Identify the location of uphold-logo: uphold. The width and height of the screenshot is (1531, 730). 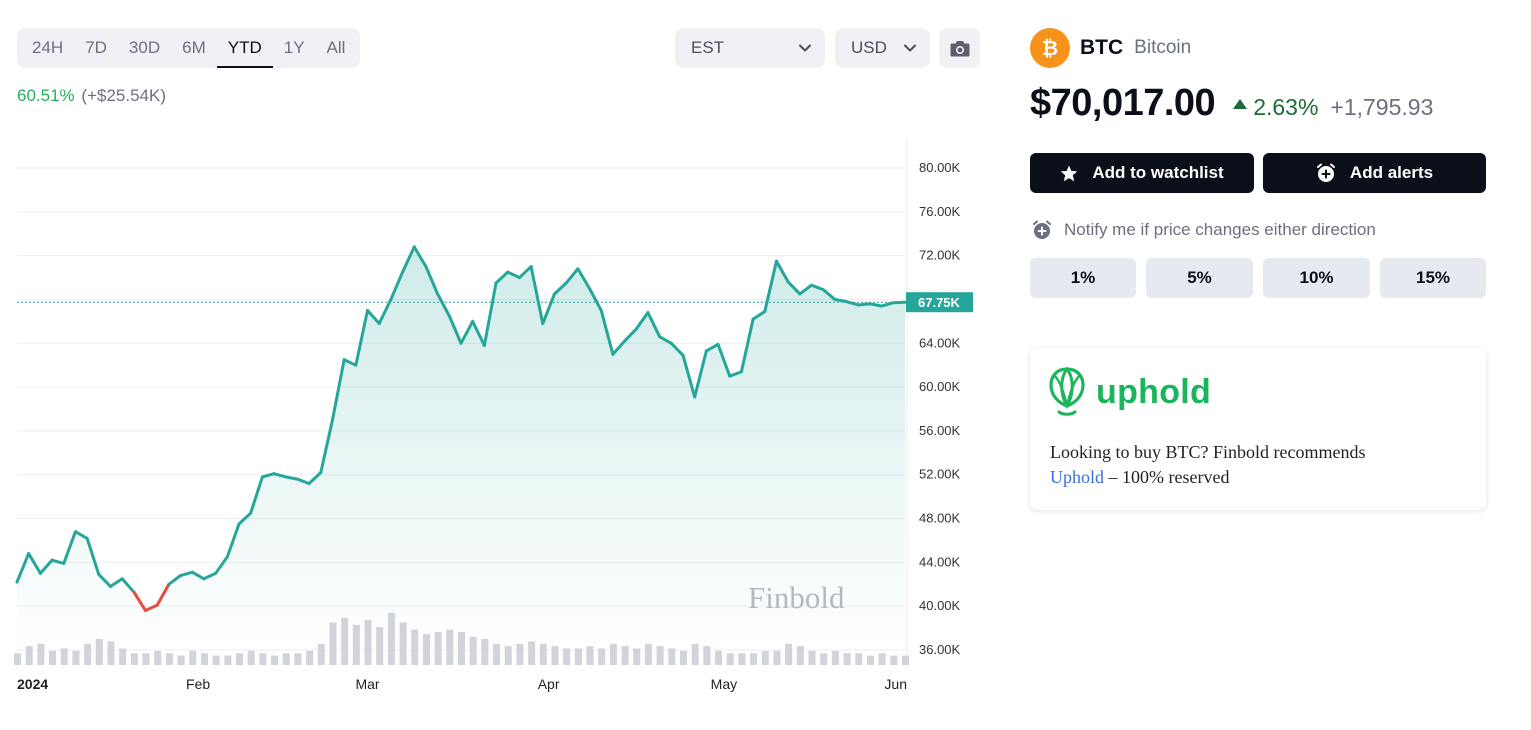
(1129, 392).